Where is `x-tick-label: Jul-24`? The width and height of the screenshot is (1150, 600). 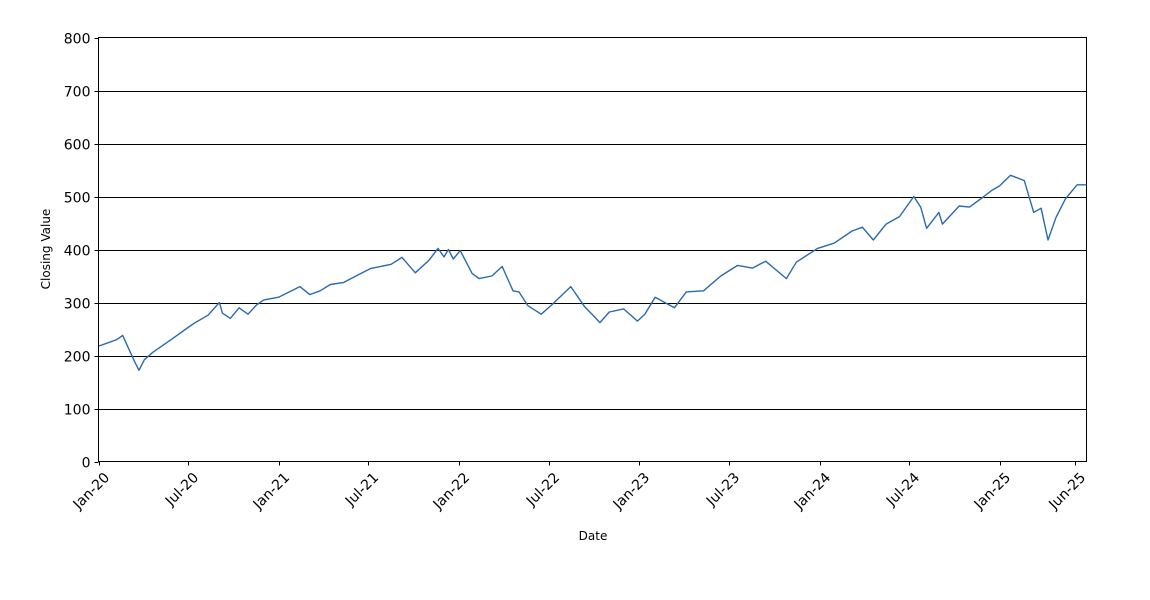
x-tick-label: Jul-24 is located at coordinates (903, 490).